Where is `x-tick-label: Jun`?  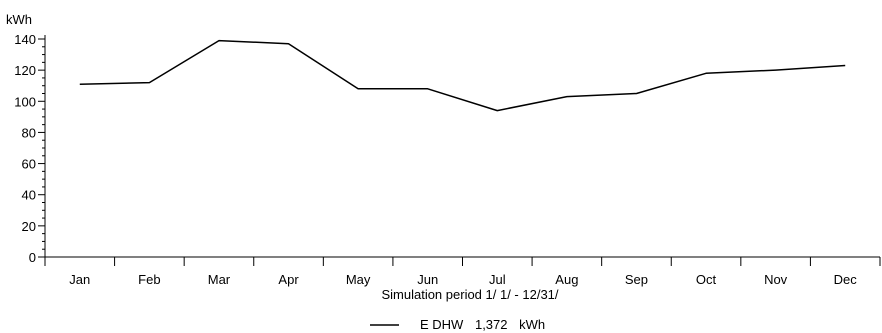
x-tick-label: Jun is located at coordinates (427, 279).